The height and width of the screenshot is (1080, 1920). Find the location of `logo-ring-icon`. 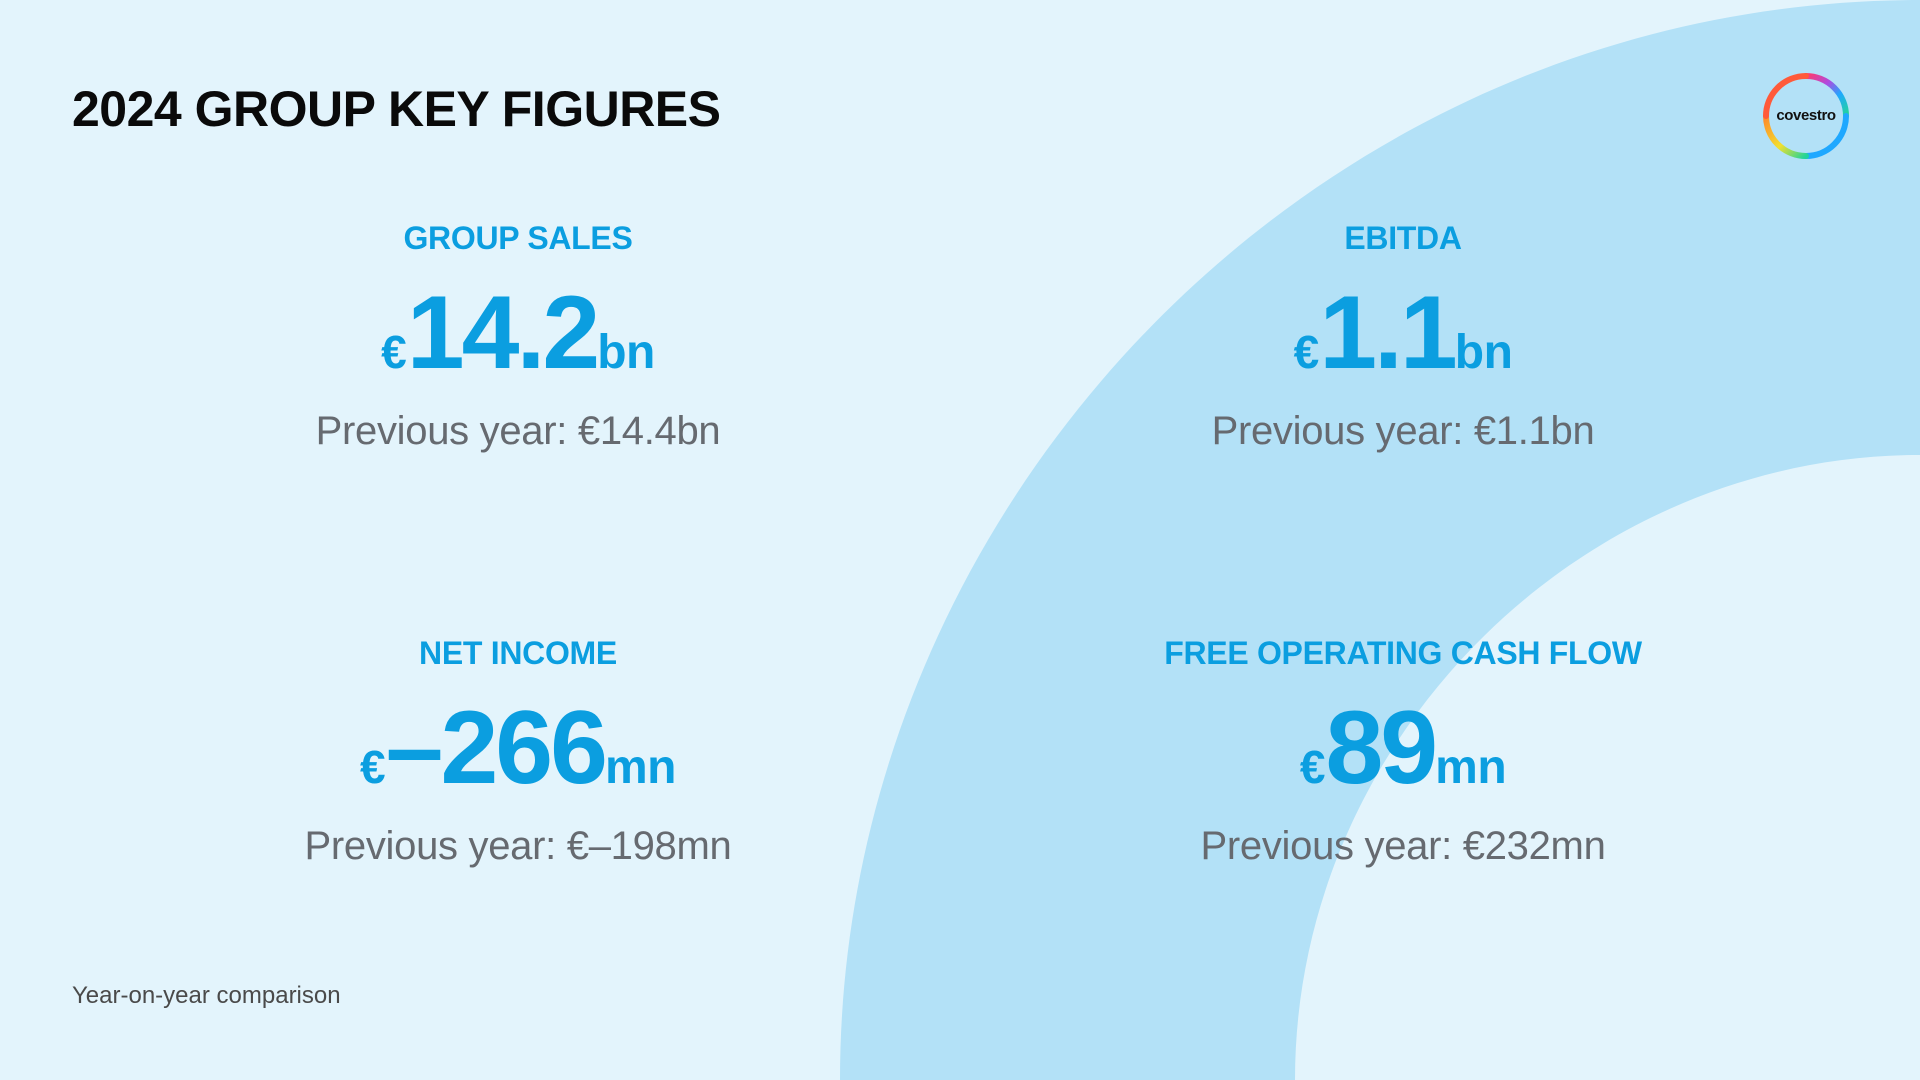

logo-ring-icon is located at coordinates (1806, 116).